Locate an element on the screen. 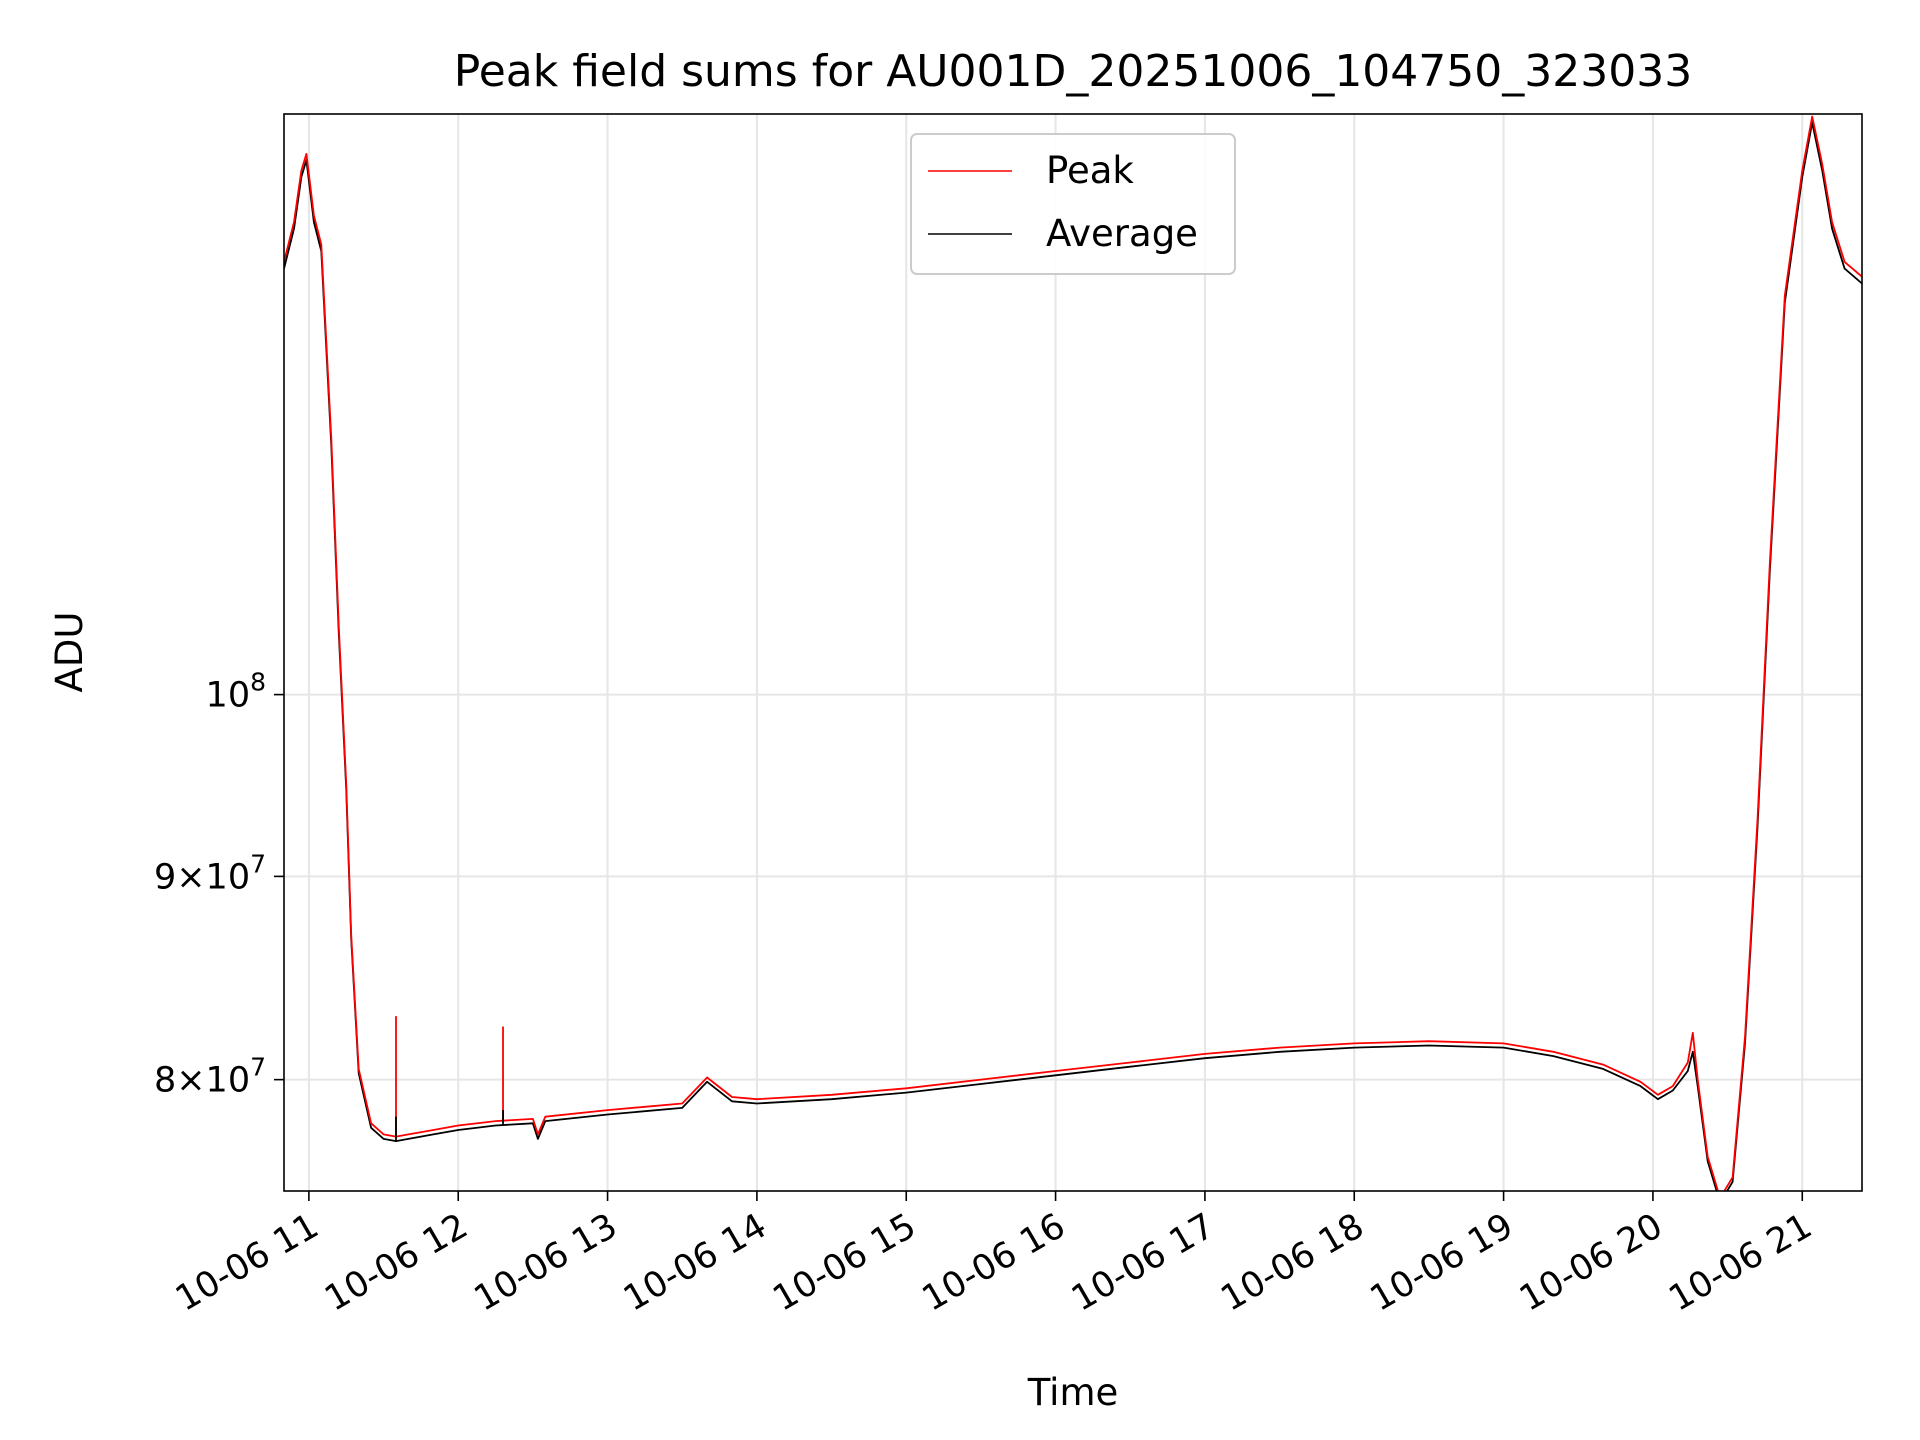 This screenshot has height=1440, width=1920. legend-peak-label: Peak is located at coordinates (1090, 170).